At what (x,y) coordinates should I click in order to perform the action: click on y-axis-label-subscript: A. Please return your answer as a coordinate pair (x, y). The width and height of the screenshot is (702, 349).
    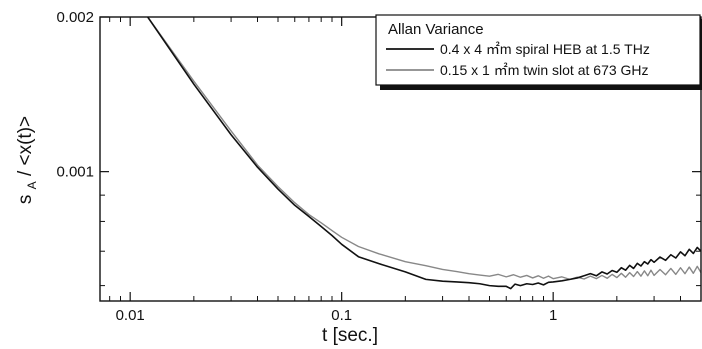
    Looking at the image, I should click on (32, 185).